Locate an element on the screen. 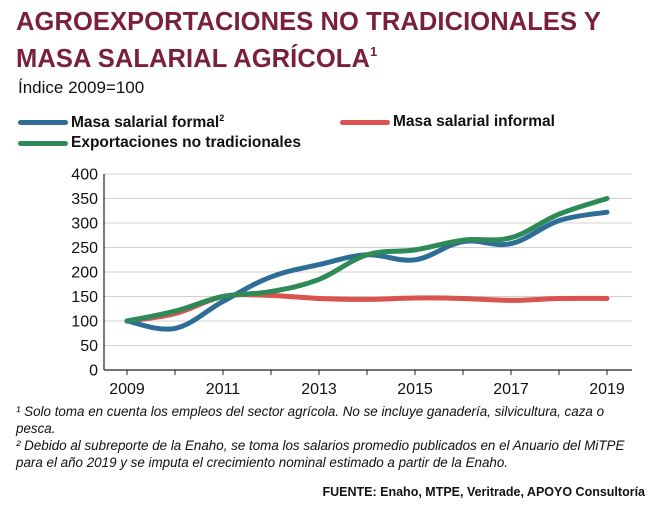  y-tick-label-300: 300 is located at coordinates (84, 224).